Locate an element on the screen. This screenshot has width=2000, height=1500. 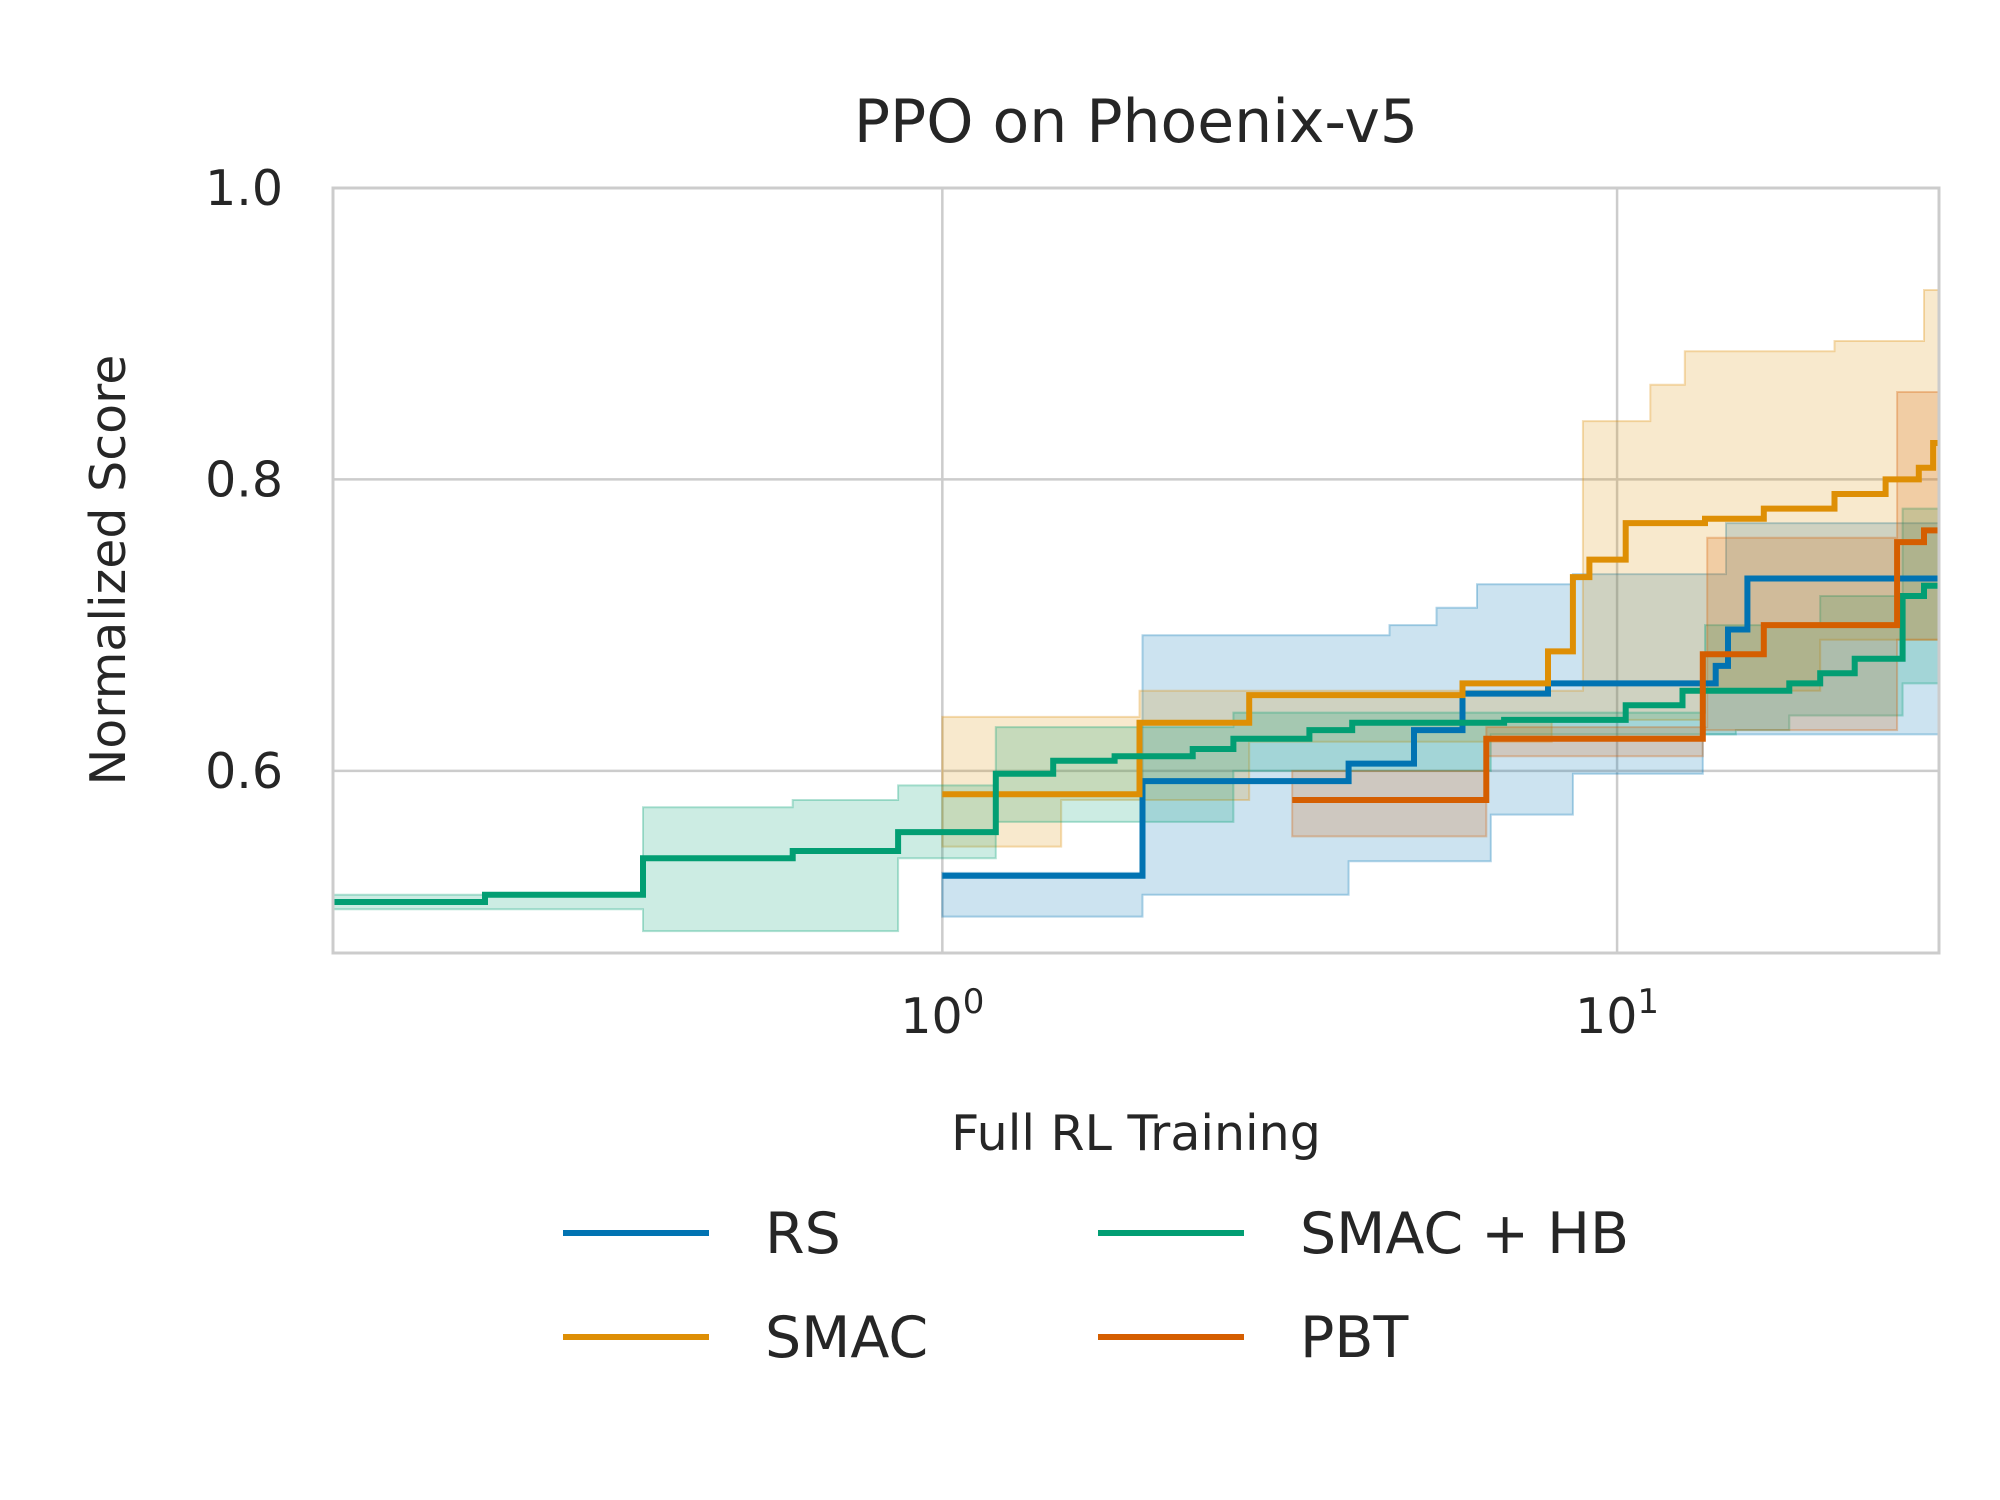
pbt-line is located at coordinates (1615, 665).